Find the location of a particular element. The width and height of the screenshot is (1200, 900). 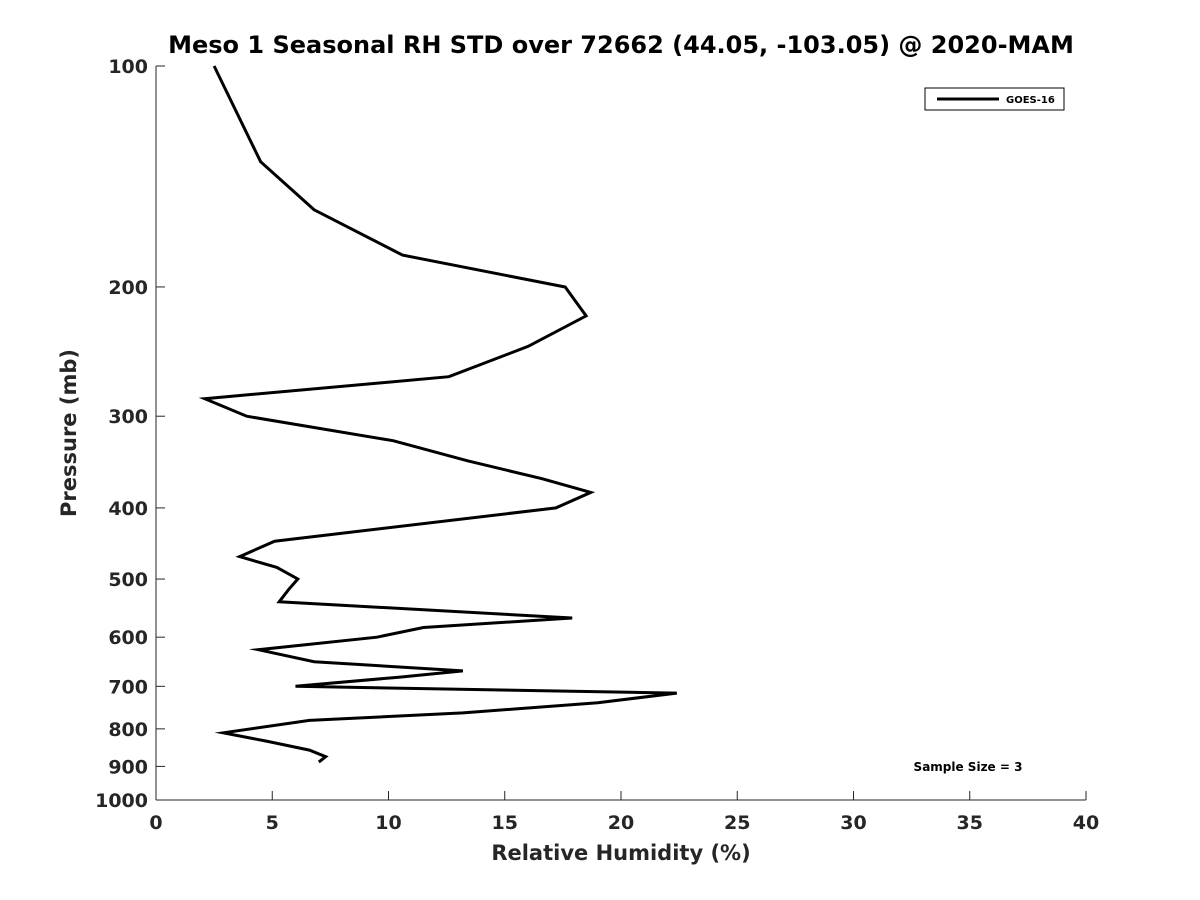

legend: GOES-16 is located at coordinates (994, 99).